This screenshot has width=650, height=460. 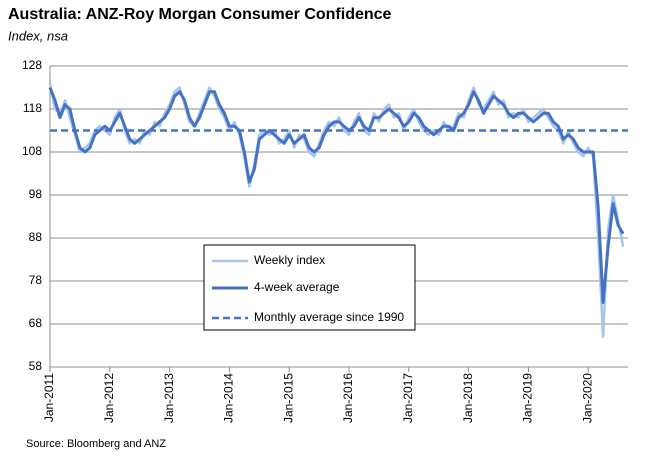 I want to click on legend-label: Weekly index, so click(x=289, y=260).